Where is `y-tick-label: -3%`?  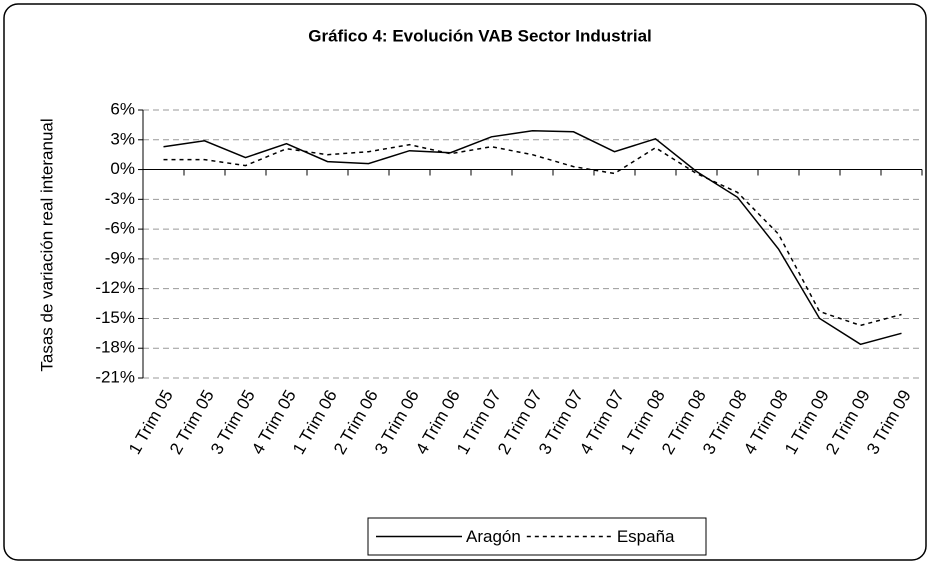
y-tick-label: -3% is located at coordinates (120, 198).